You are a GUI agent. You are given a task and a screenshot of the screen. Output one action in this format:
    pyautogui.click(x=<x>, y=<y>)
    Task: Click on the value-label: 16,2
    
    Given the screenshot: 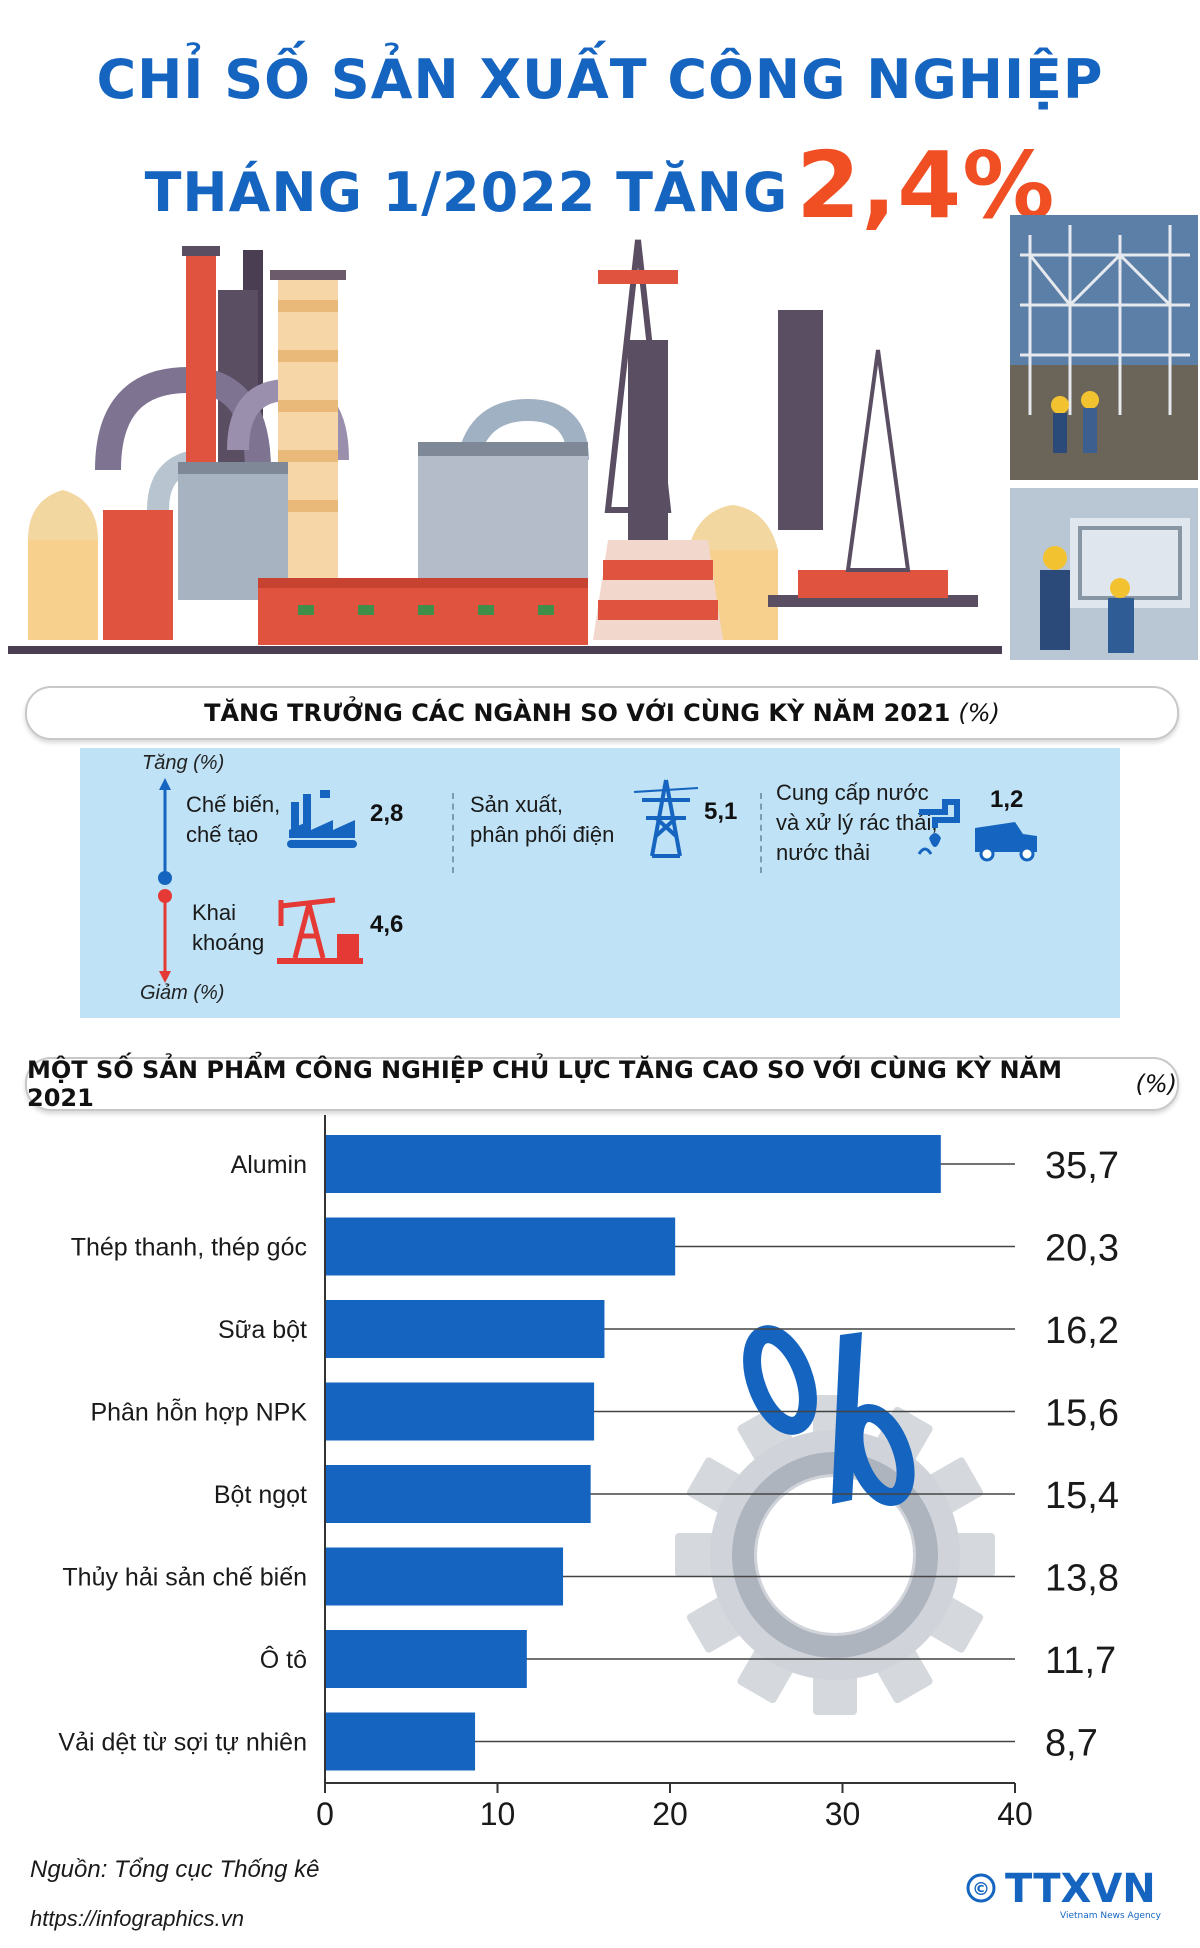 What is the action you would take?
    pyautogui.click(x=1082, y=1331)
    